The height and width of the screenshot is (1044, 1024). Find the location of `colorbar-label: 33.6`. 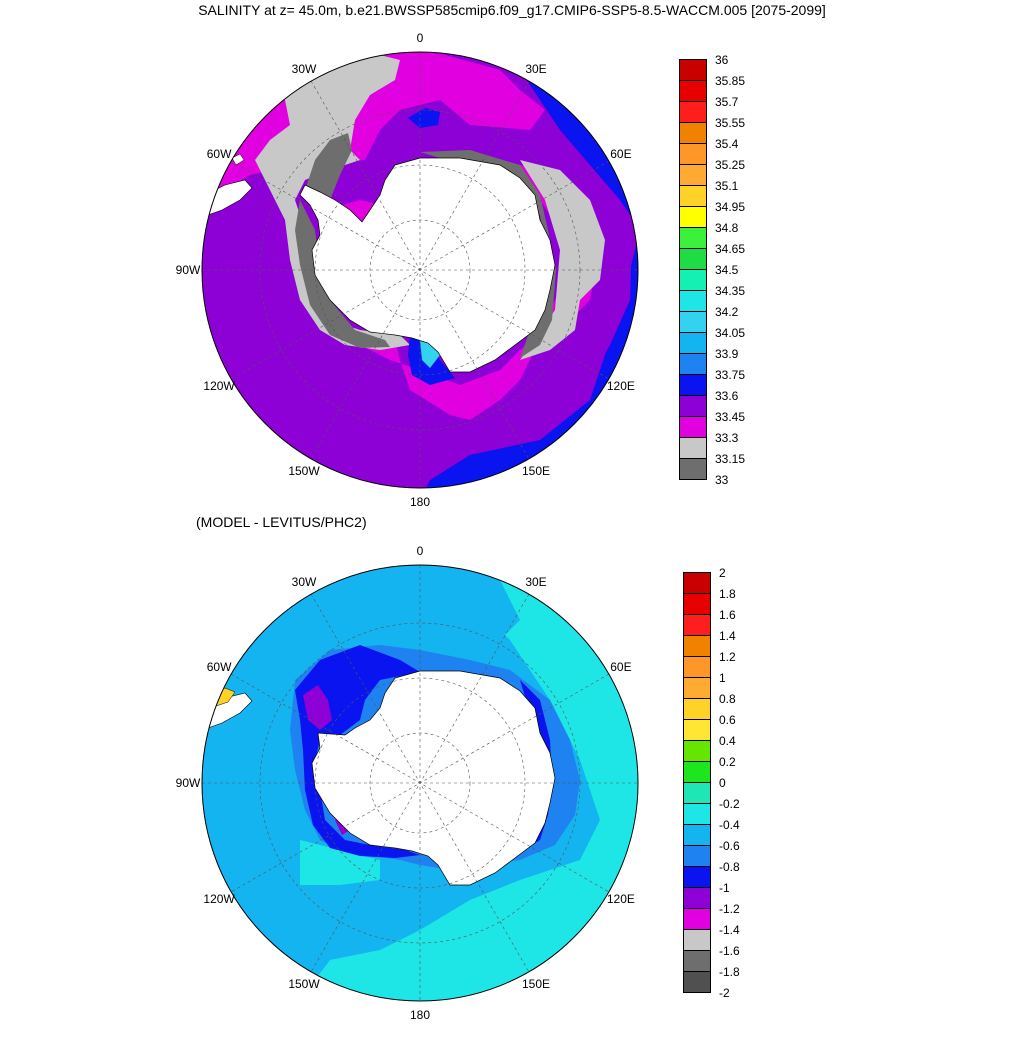

colorbar-label: 33.6 is located at coordinates (727, 396).